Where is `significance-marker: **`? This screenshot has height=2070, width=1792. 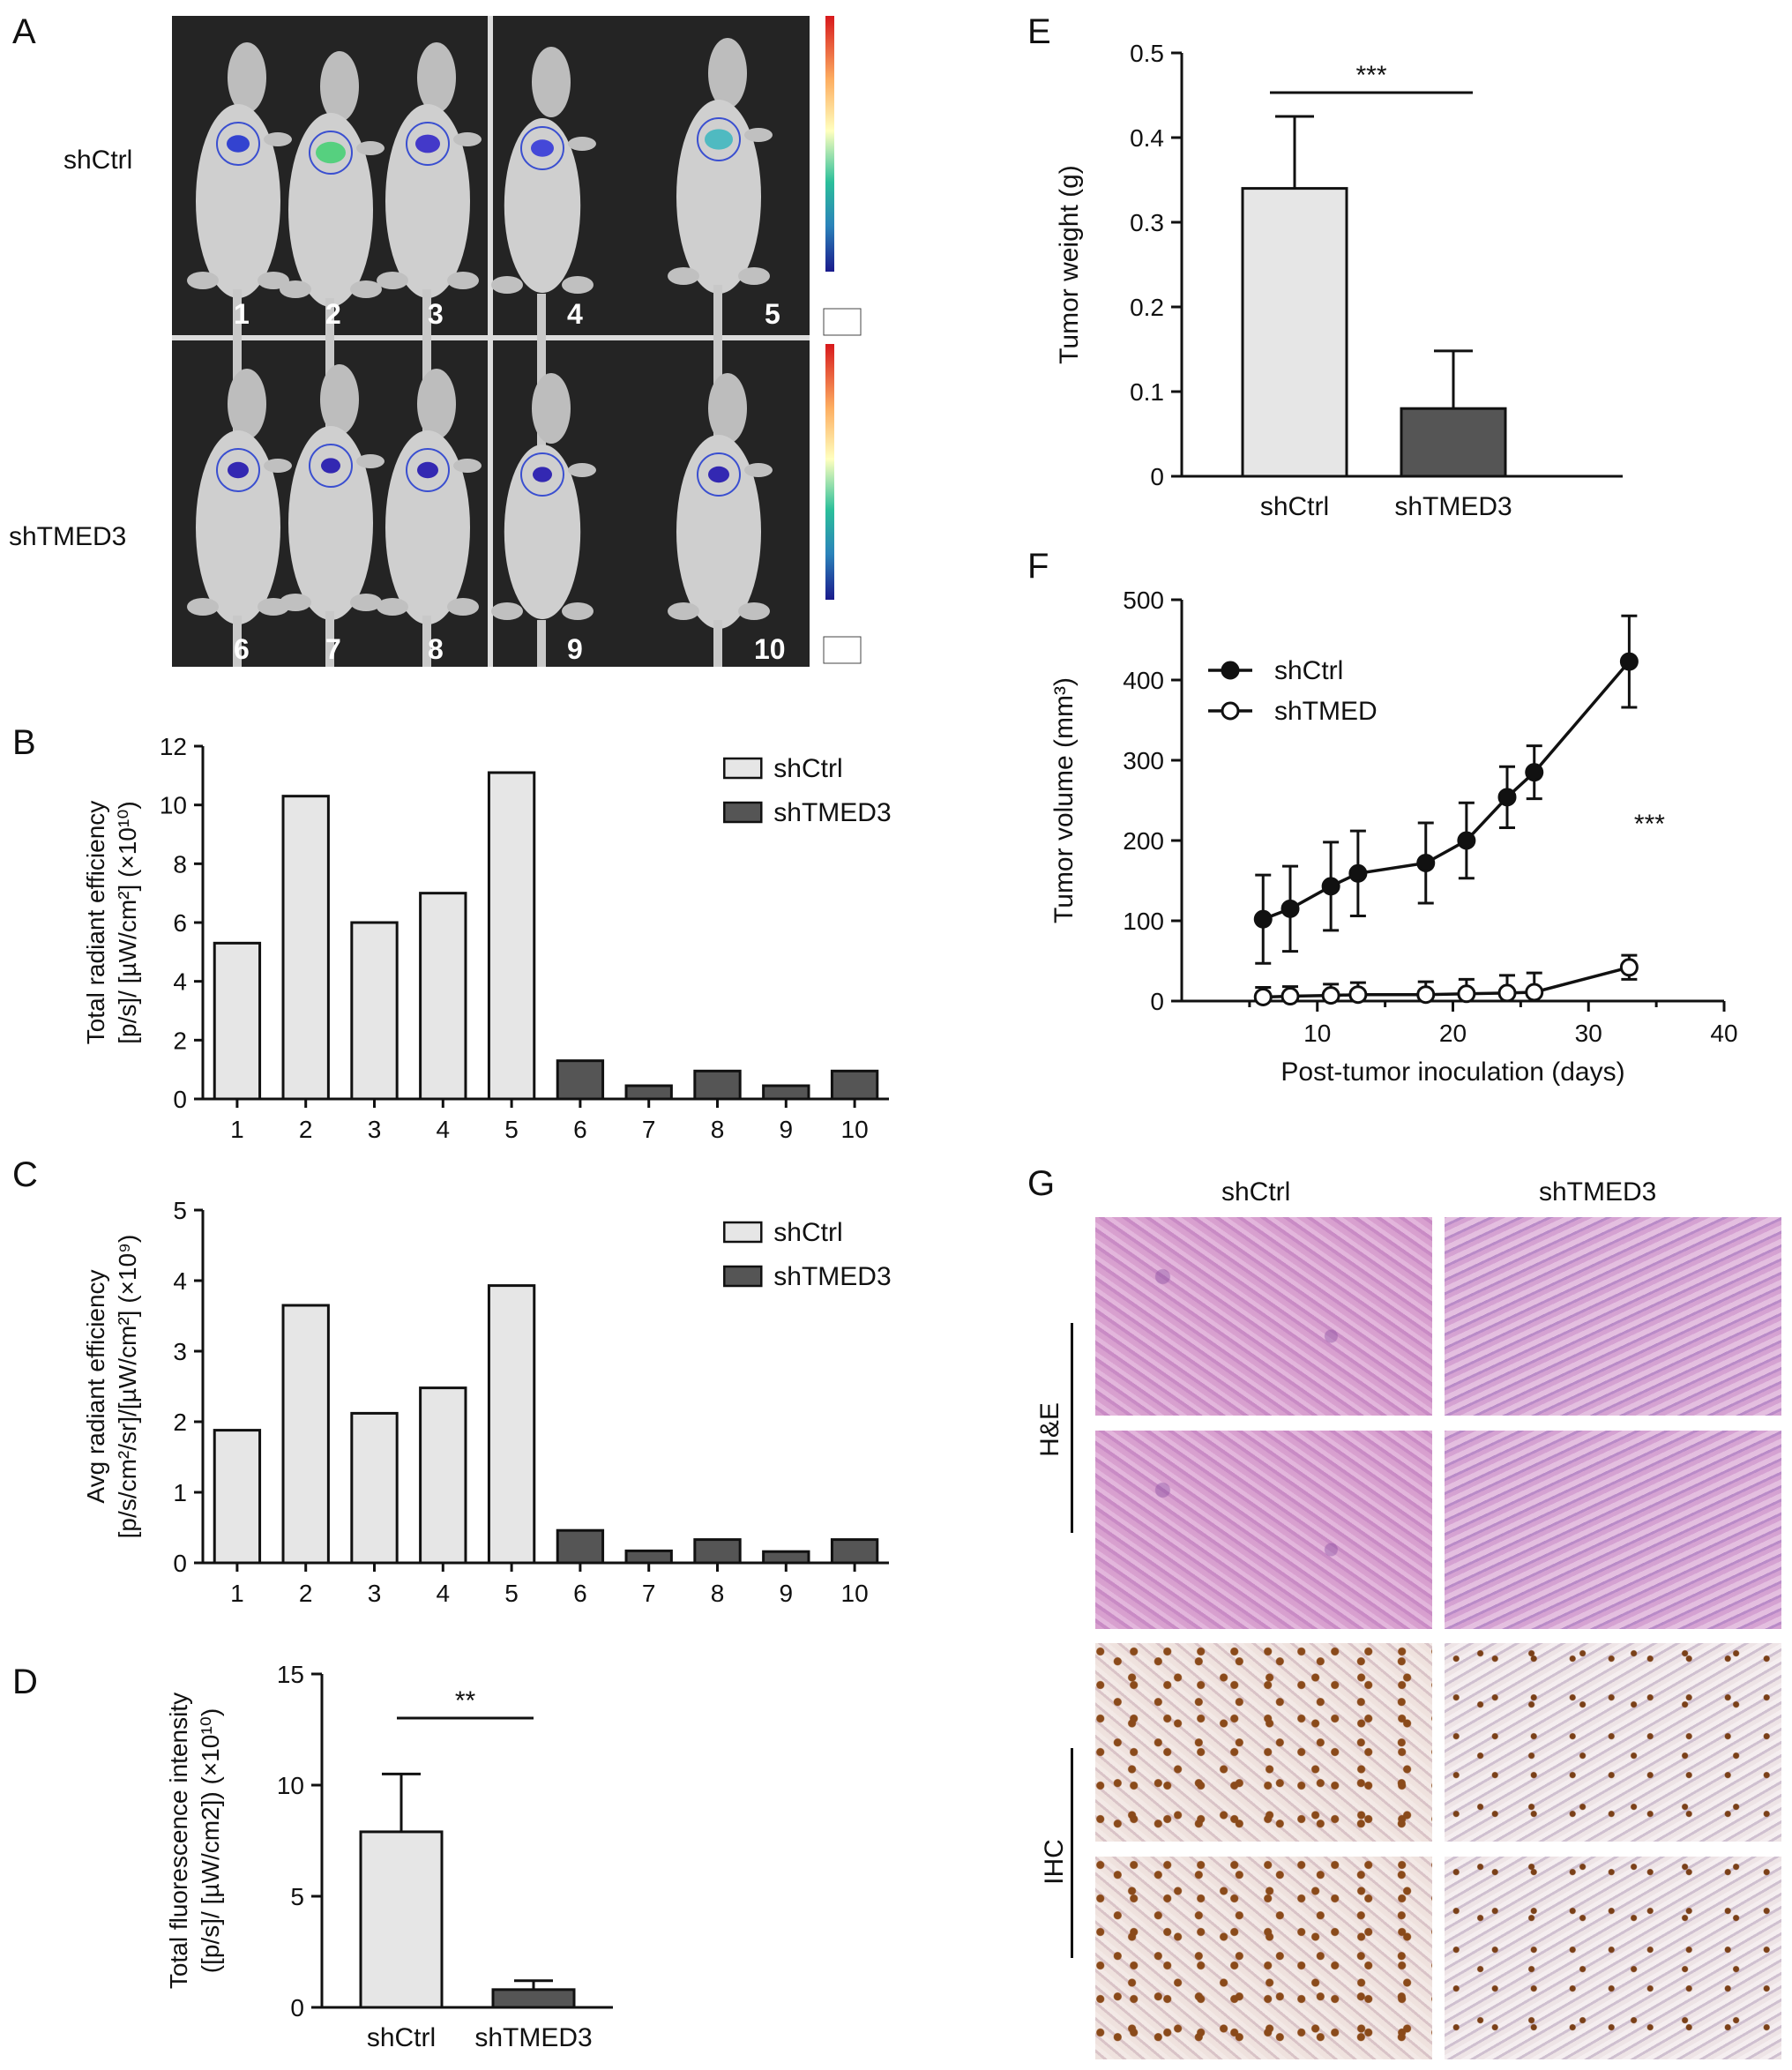
significance-marker: ** is located at coordinates (465, 1700).